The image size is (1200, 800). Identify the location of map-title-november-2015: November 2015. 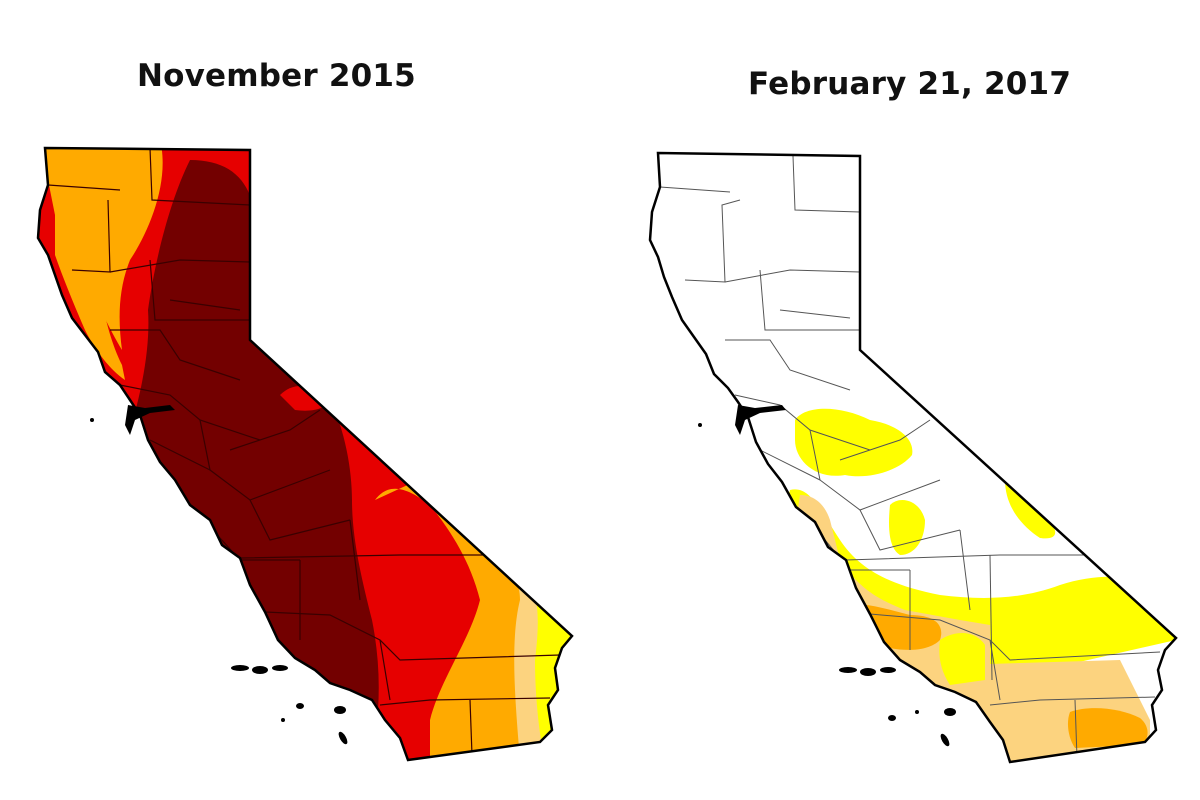
(276, 76).